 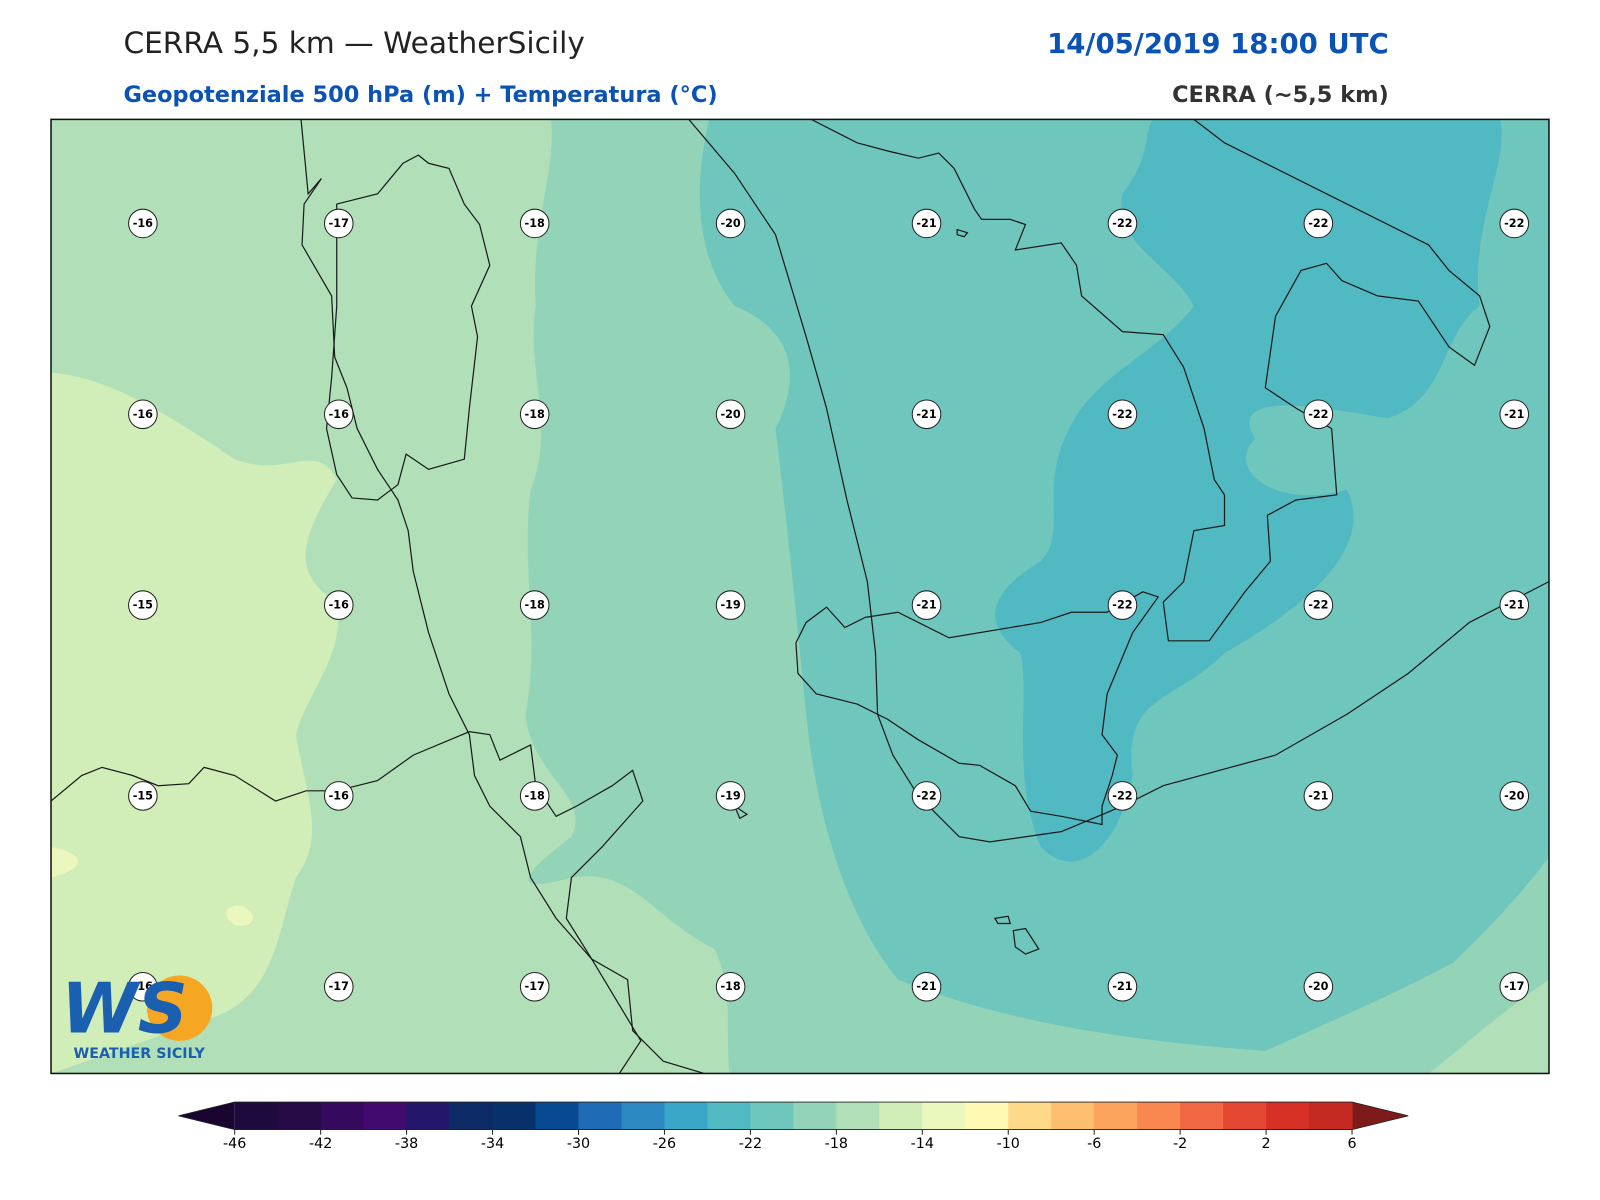 I want to click on colorbar-tick-label: -38, so click(x=406, y=1144).